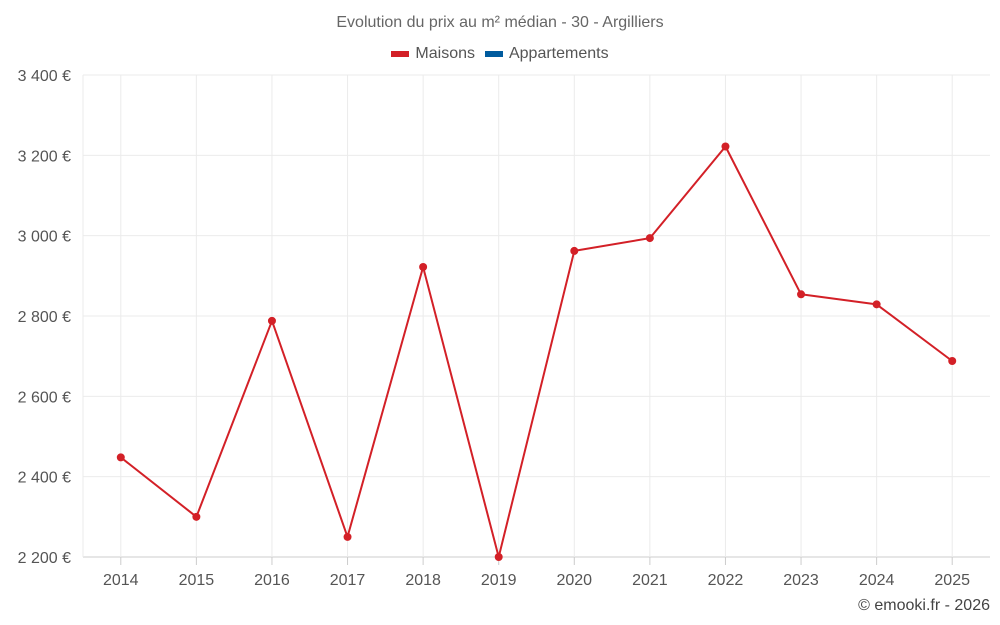 The height and width of the screenshot is (625, 1000). What do you see at coordinates (44, 317) in the screenshot?
I see `y-tick-label: 2 800 €` at bounding box center [44, 317].